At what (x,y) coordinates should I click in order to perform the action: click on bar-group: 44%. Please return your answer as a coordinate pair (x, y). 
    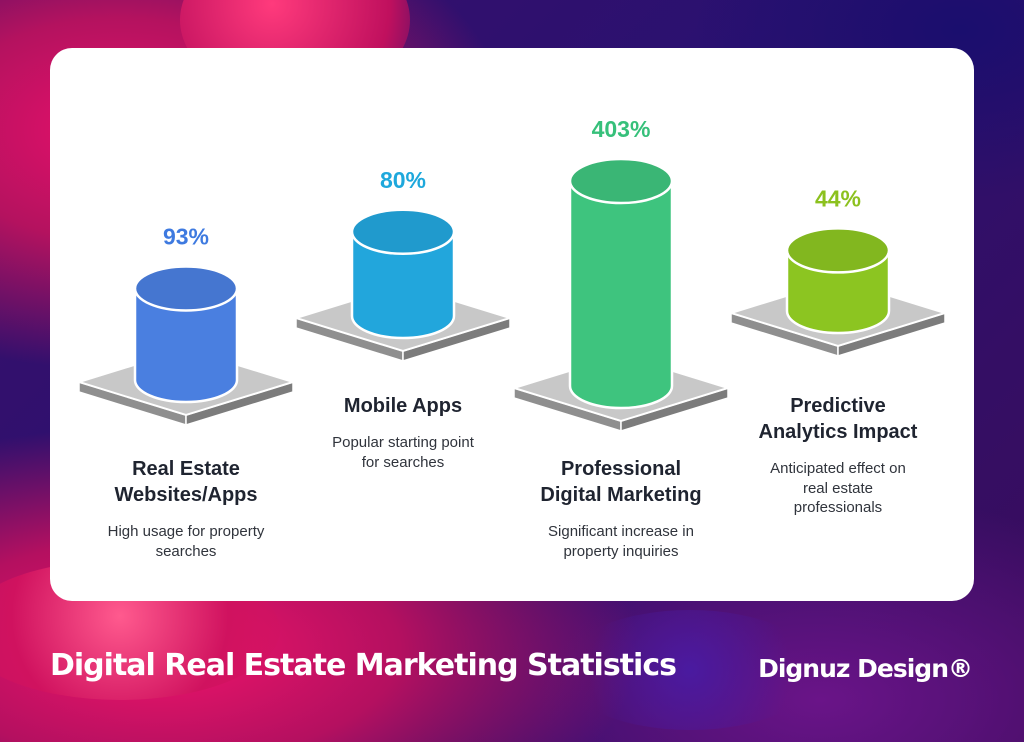
    Looking at the image, I should click on (838, 271).